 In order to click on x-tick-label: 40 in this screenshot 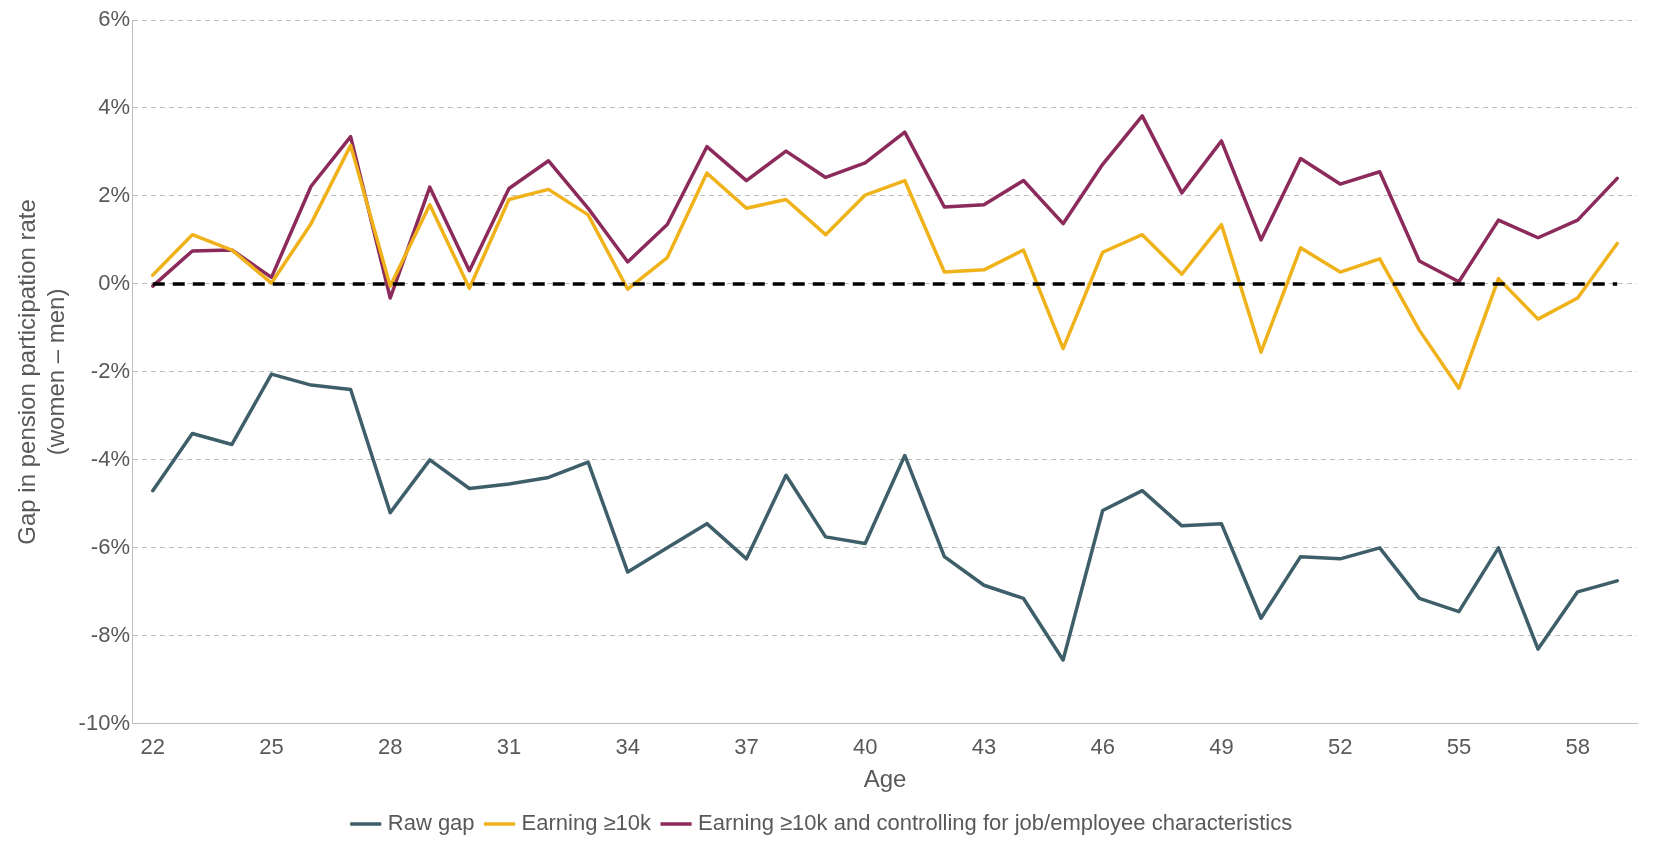, I will do `click(865, 747)`.